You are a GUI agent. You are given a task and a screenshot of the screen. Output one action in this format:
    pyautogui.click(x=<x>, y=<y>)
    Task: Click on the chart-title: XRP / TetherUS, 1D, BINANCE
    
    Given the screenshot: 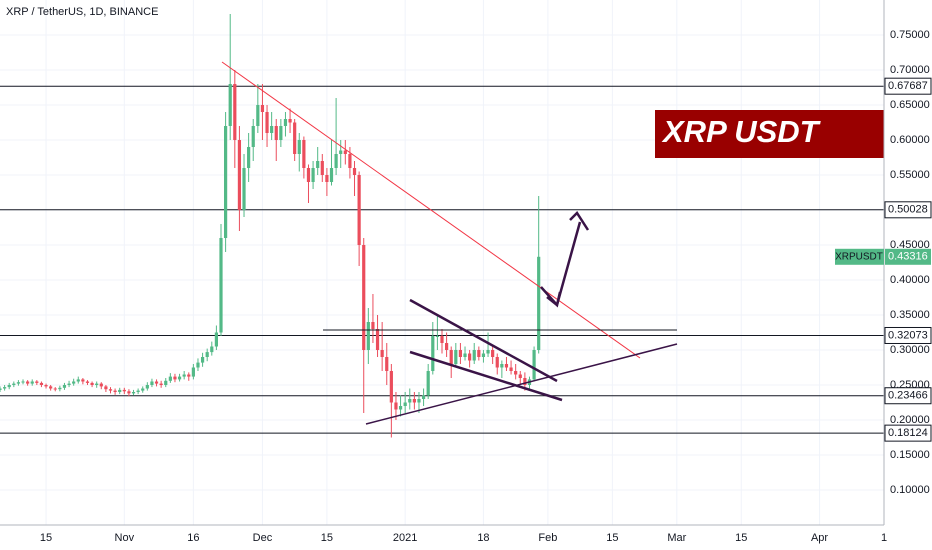 What is the action you would take?
    pyautogui.click(x=82, y=12)
    